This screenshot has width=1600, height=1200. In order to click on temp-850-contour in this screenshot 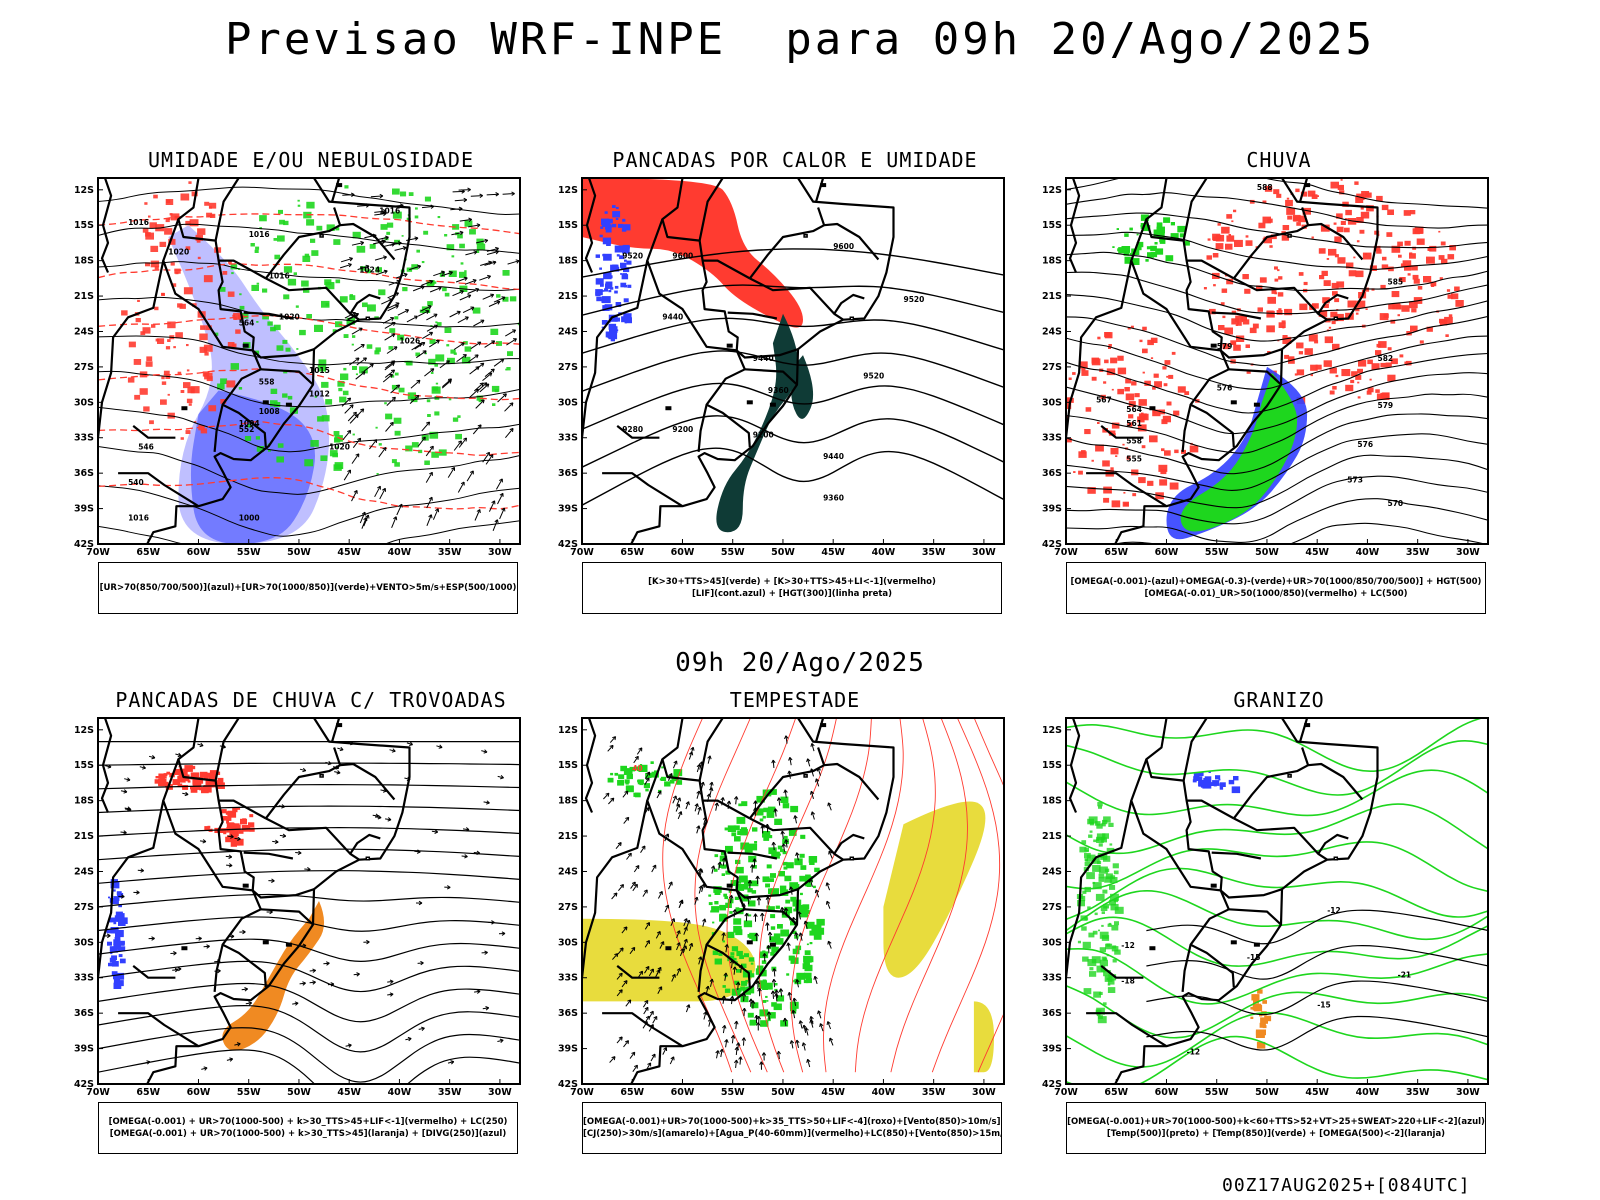, I will do `click(1275, 745)`.